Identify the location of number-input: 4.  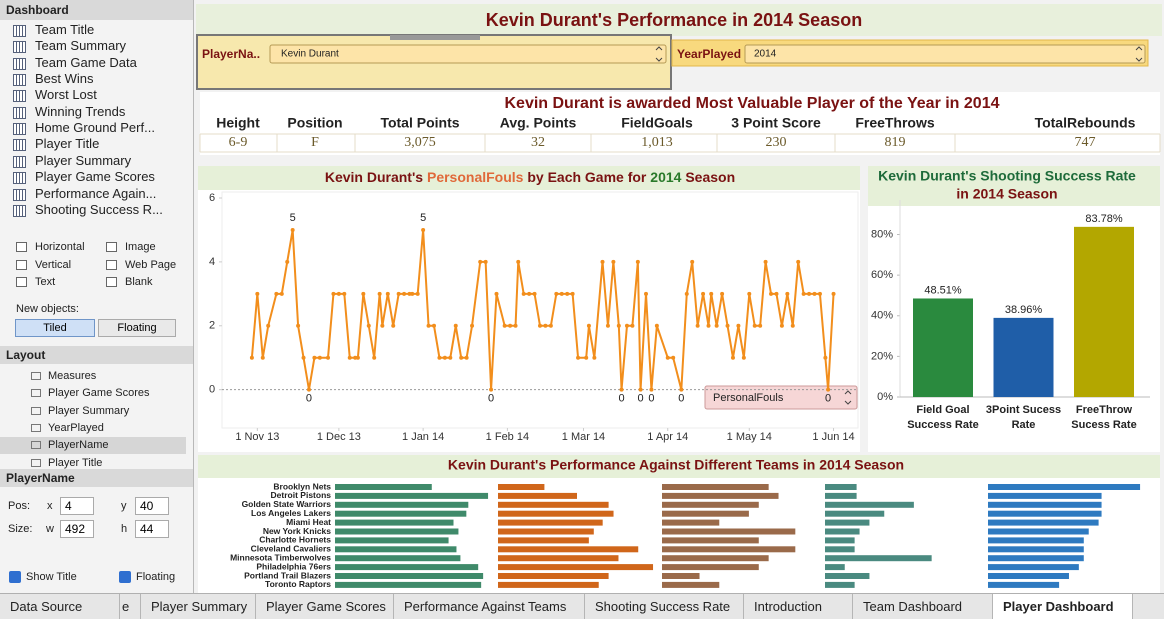
(77, 506).